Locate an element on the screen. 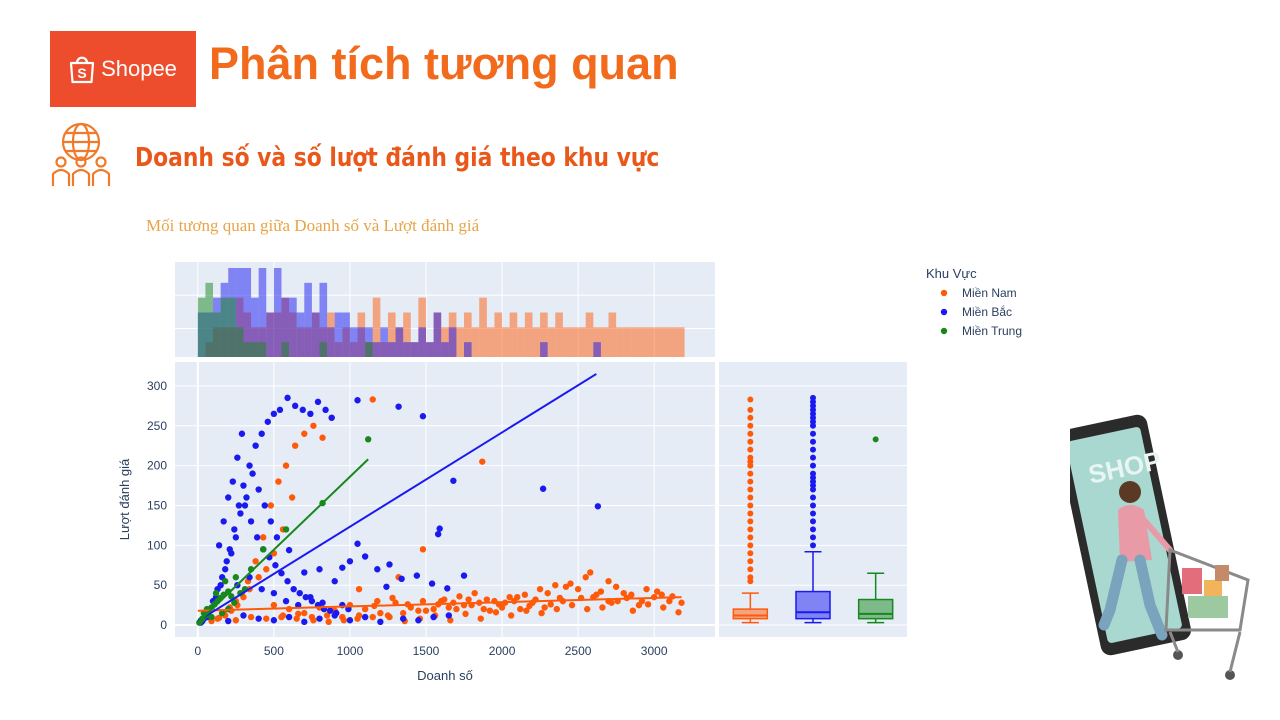 This screenshot has height=720, width=1280. svg-text: S is located at coordinates (81, 73).